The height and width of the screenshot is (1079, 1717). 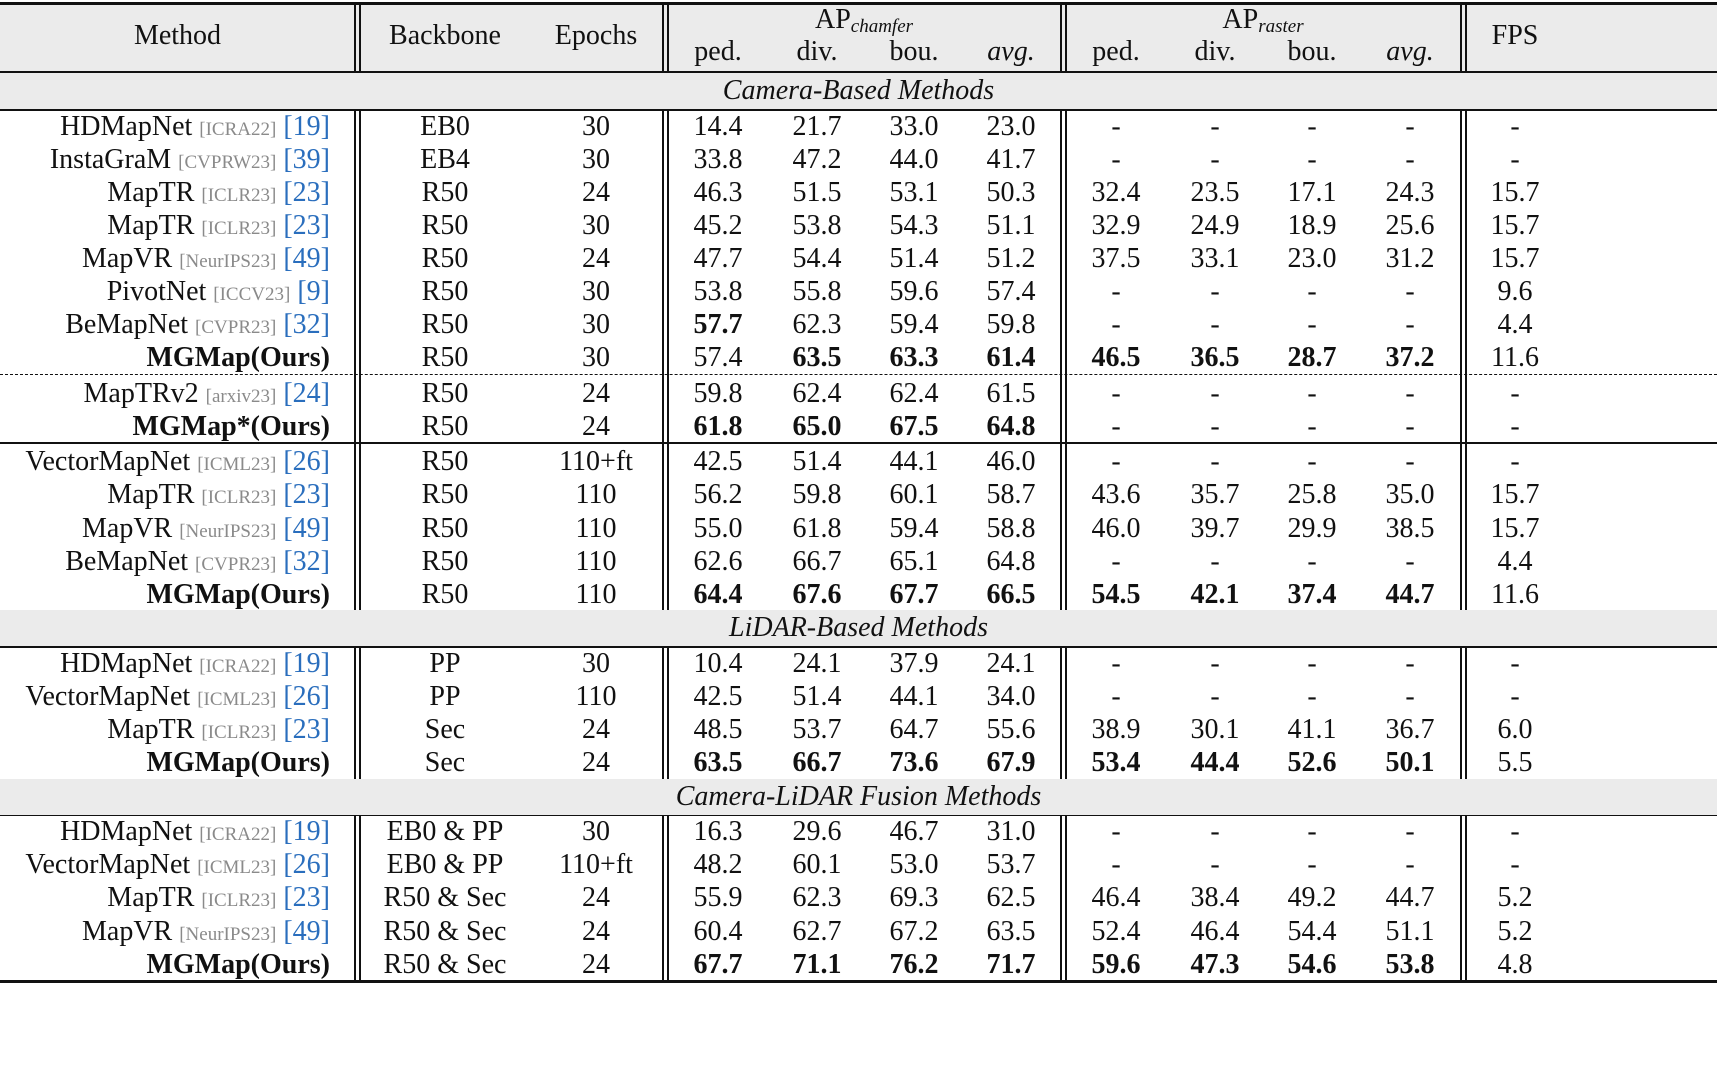 I want to click on fps-cell: 9.6, so click(x=1515, y=291).